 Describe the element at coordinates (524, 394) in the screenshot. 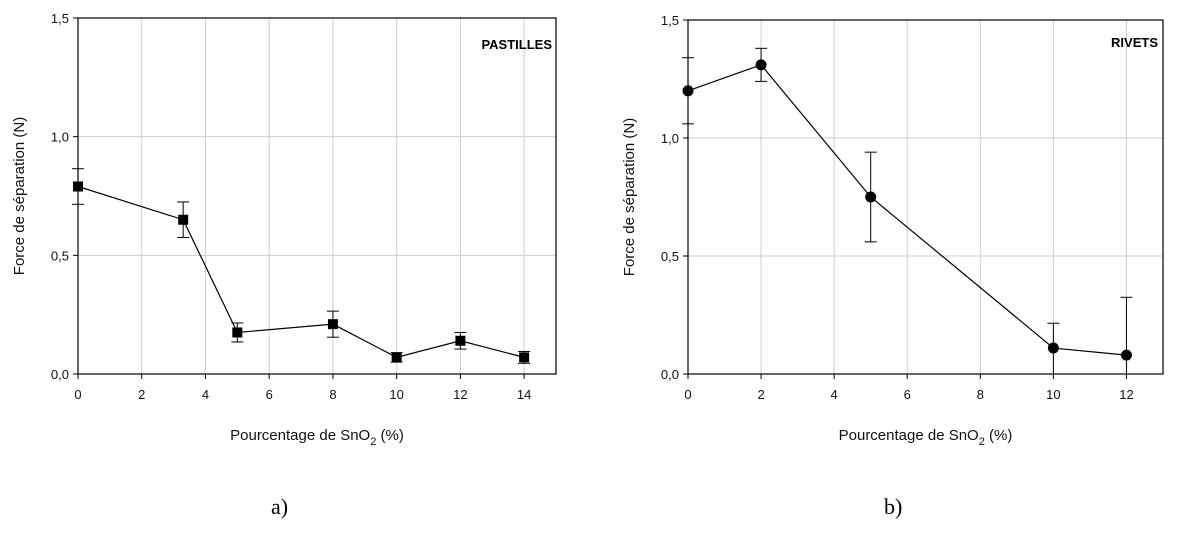

I see `x-tick-label: 14` at that location.